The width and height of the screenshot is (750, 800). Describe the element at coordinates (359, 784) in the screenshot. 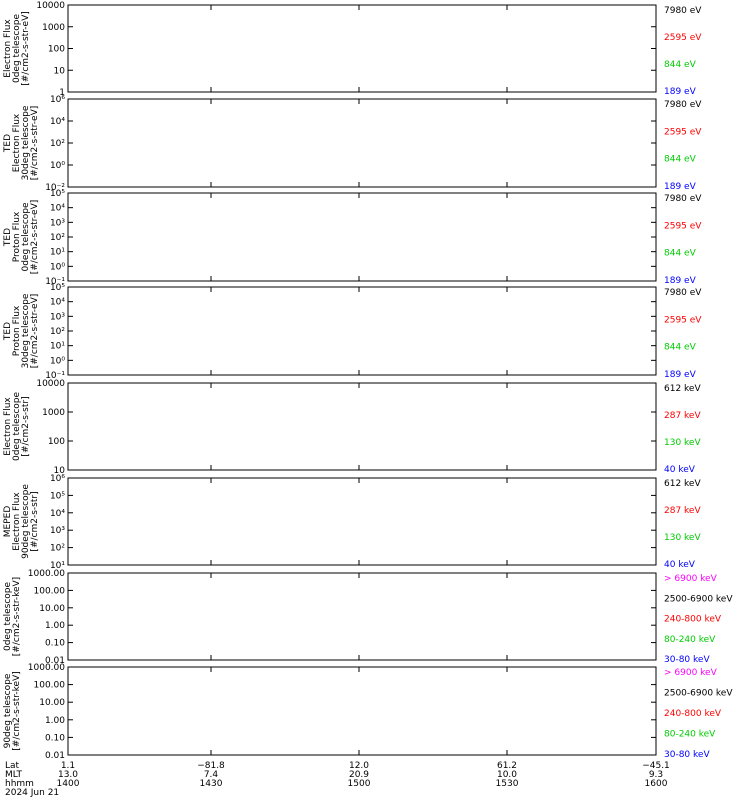

I see `xaxis-hhmm-value: 1500` at that location.